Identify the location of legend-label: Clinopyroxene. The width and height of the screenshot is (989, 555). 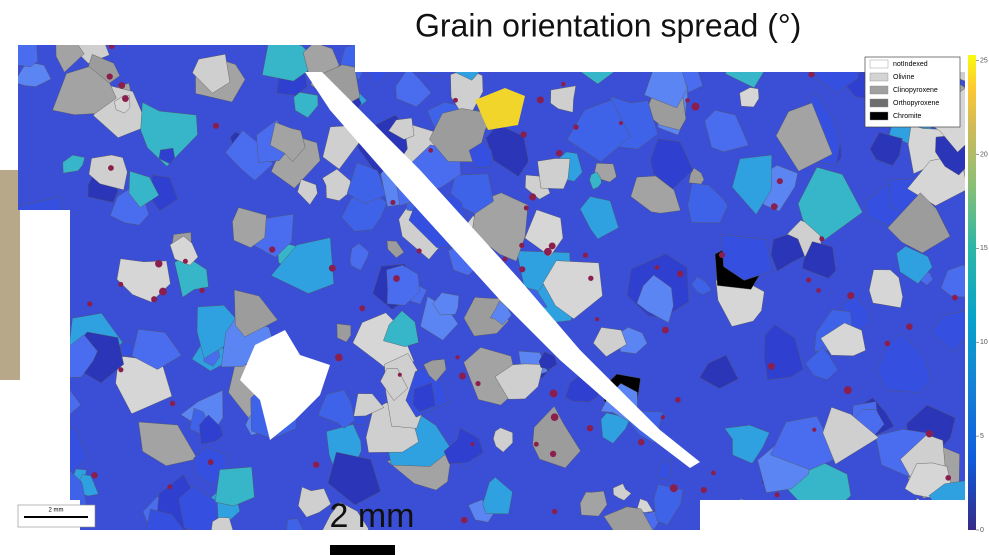
(915, 90).